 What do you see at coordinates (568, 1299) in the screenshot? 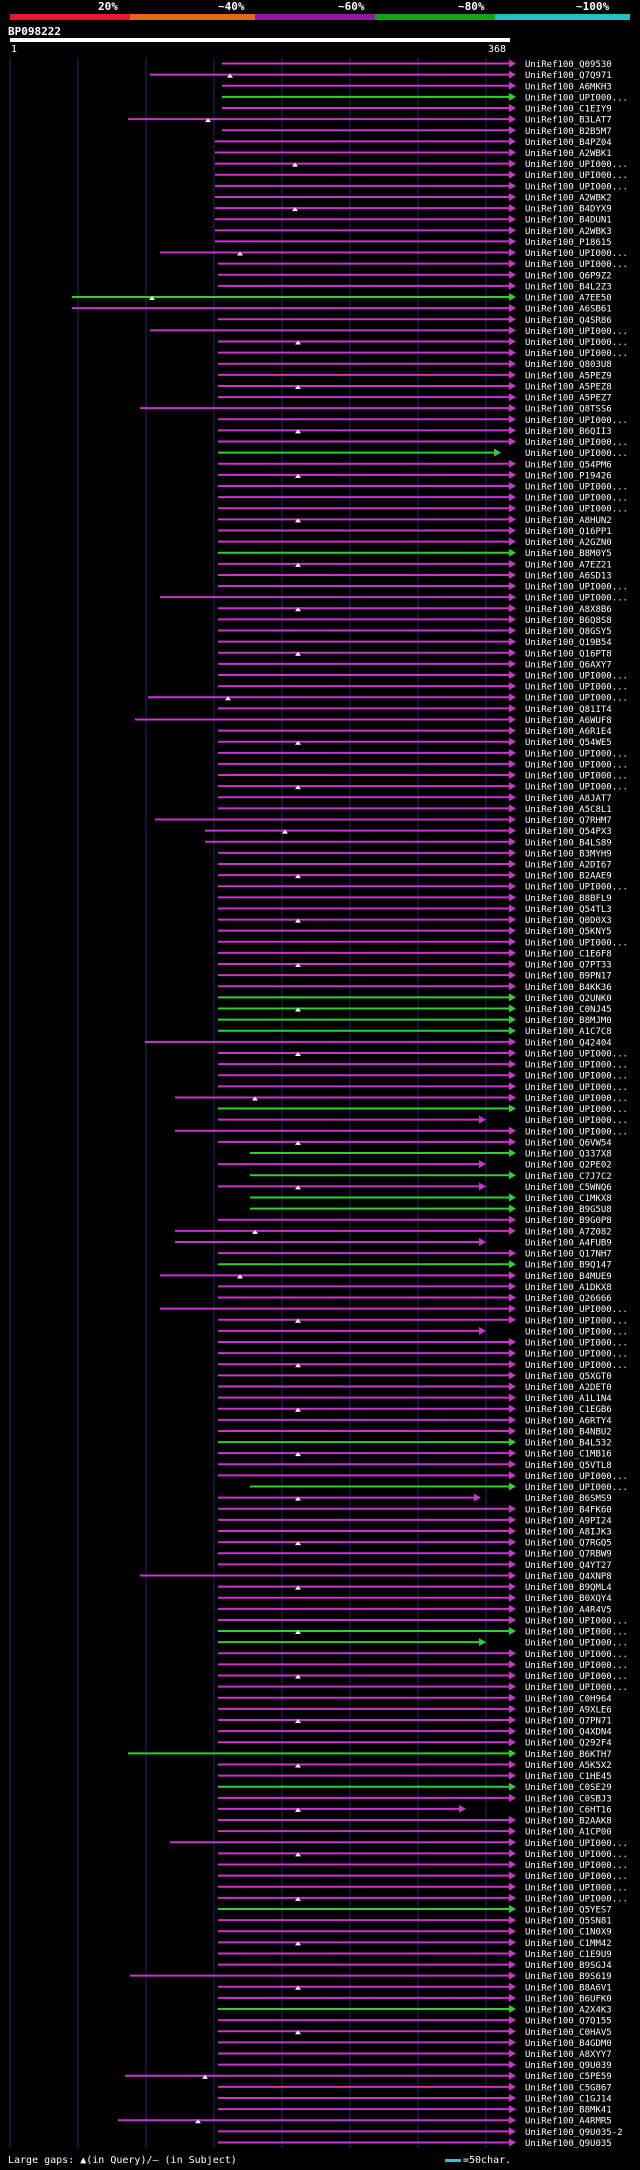
I see `hit-id-label: UniRef100_Q26666` at bounding box center [568, 1299].